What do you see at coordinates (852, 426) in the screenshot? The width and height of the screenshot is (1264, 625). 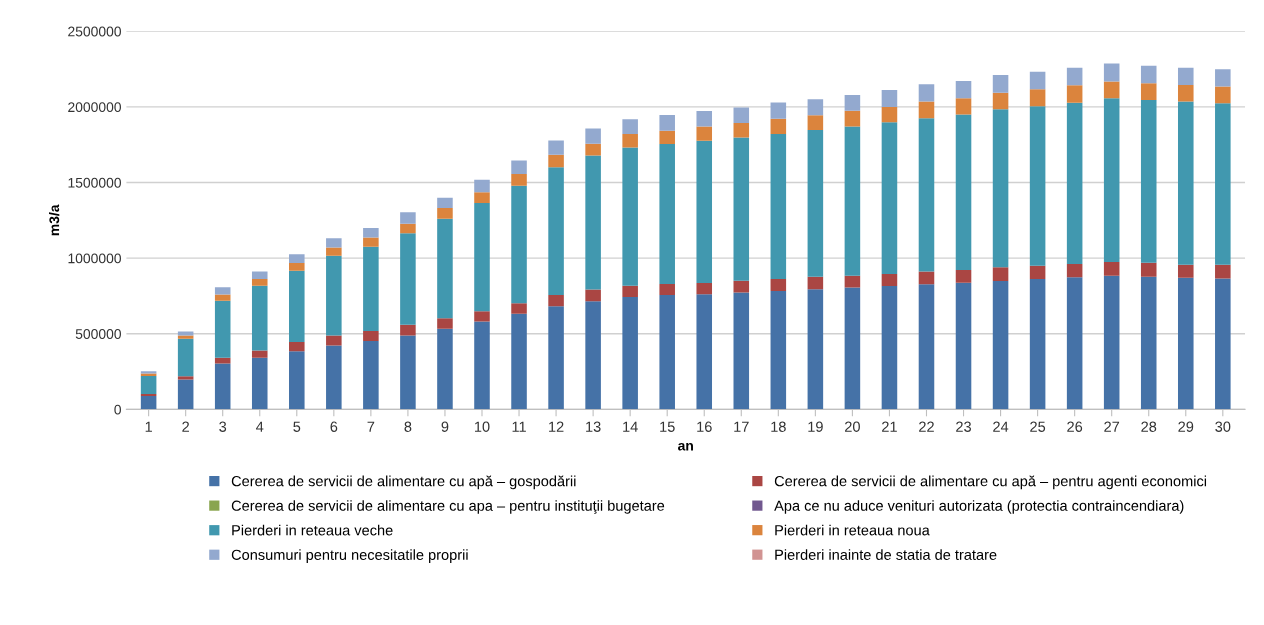 I see `x-tick-label: 20` at bounding box center [852, 426].